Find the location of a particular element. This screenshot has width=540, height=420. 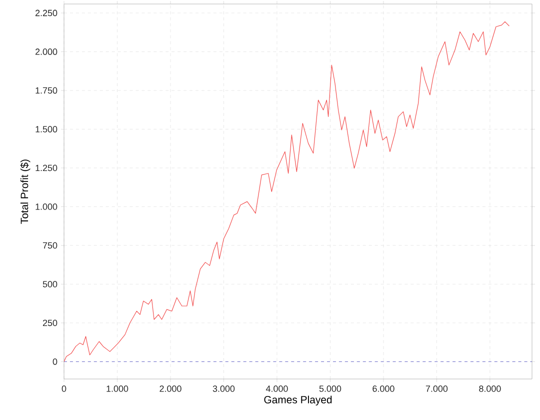

y-tick-label: 1.250 is located at coordinates (47, 168).